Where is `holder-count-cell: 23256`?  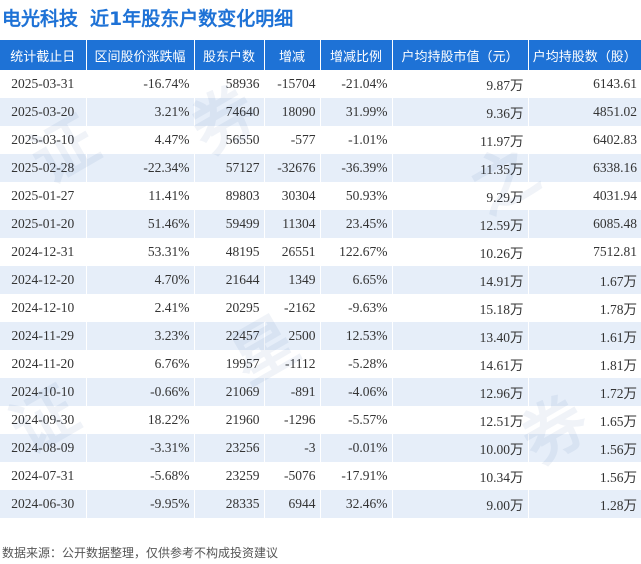
holder-count-cell: 23256 is located at coordinates (229, 448).